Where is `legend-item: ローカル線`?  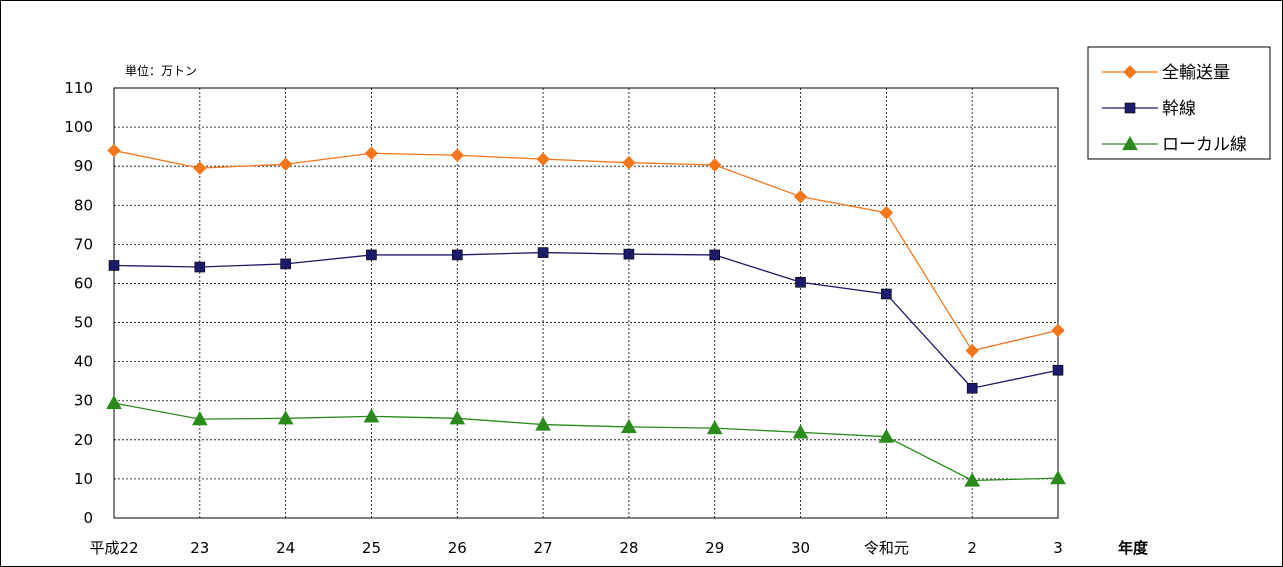 legend-item: ローカル線 is located at coordinates (1174, 145).